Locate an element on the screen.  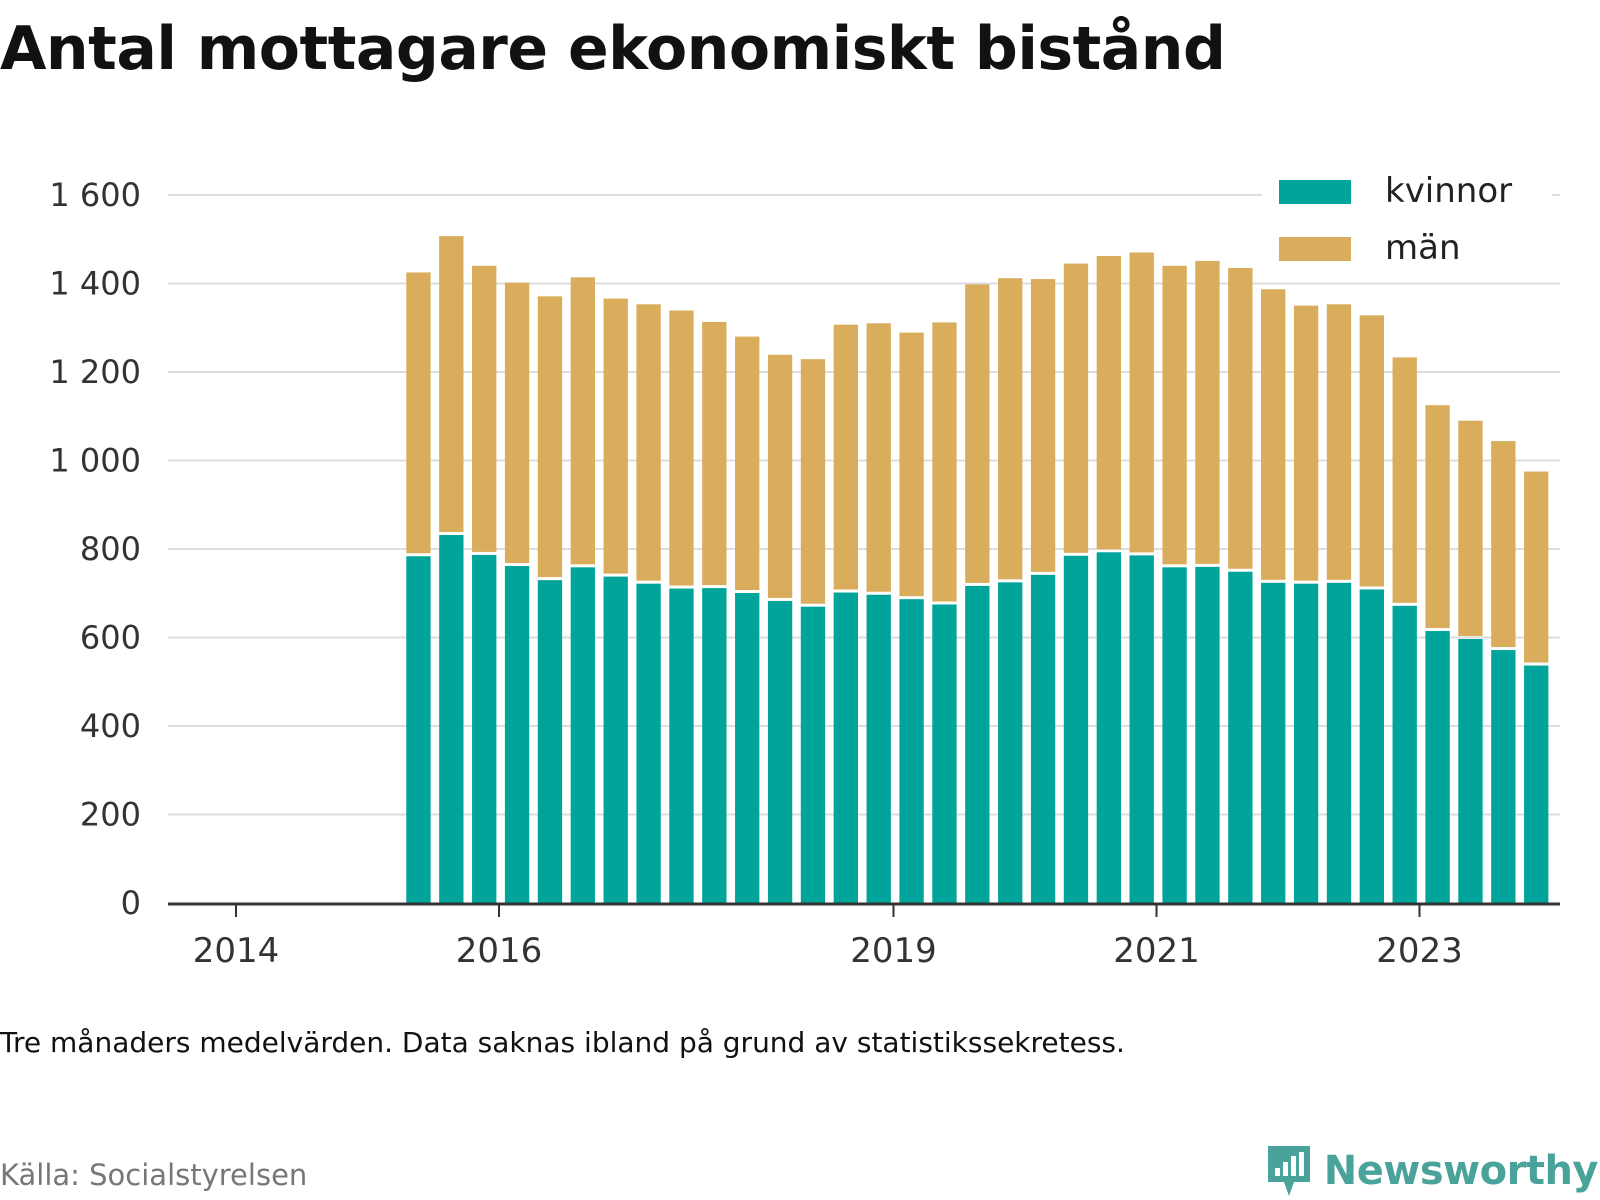
y-tick-label: 1 600 is located at coordinates (95, 195).